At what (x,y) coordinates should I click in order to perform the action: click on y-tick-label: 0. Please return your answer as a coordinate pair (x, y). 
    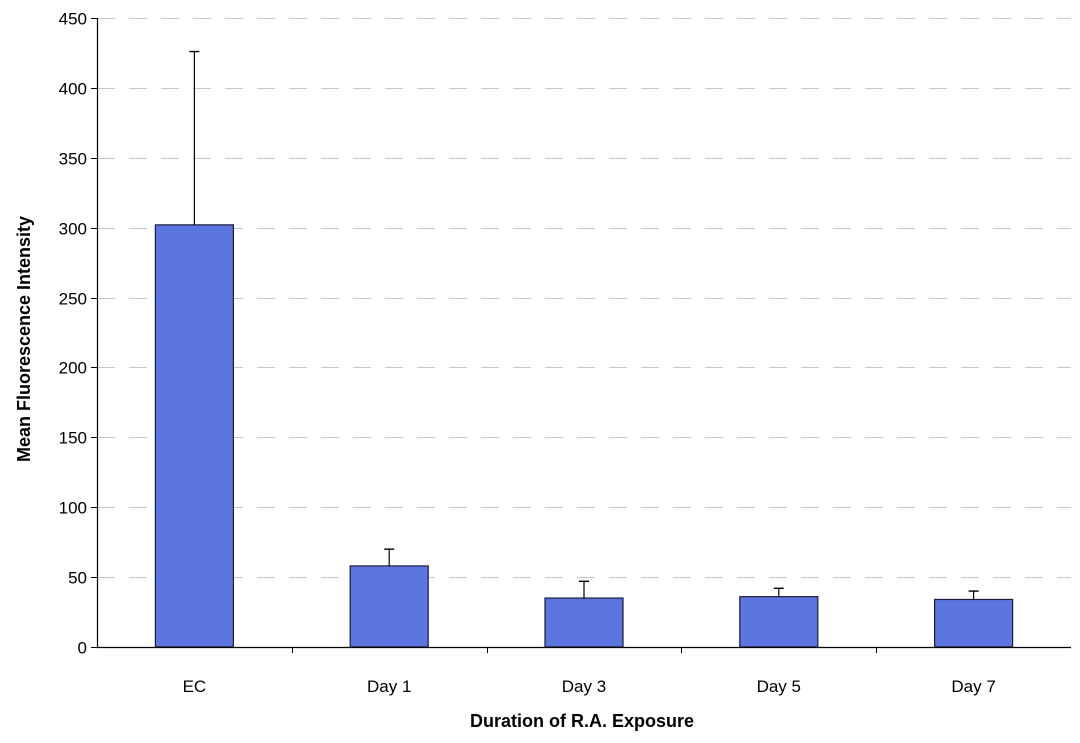
    Looking at the image, I should click on (82, 648).